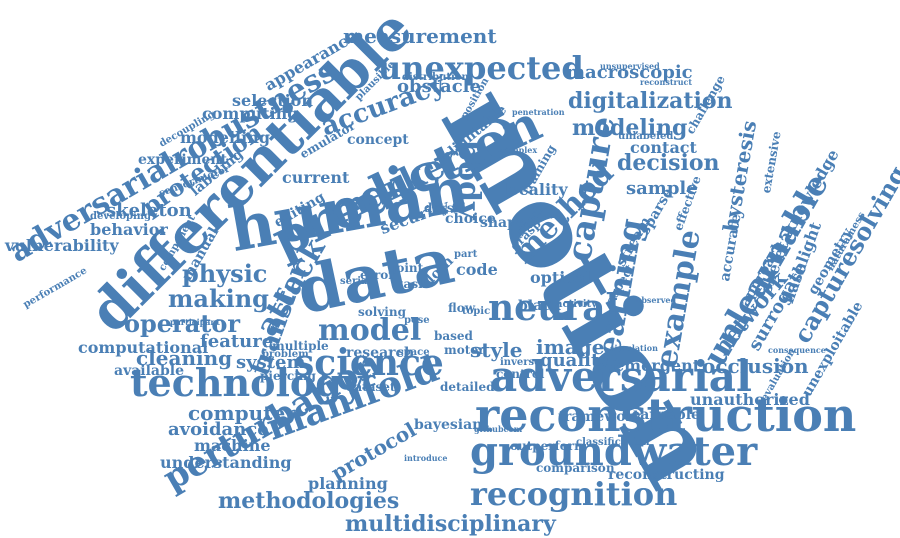  I want to click on cloud-word: sample, so click(662, 188).